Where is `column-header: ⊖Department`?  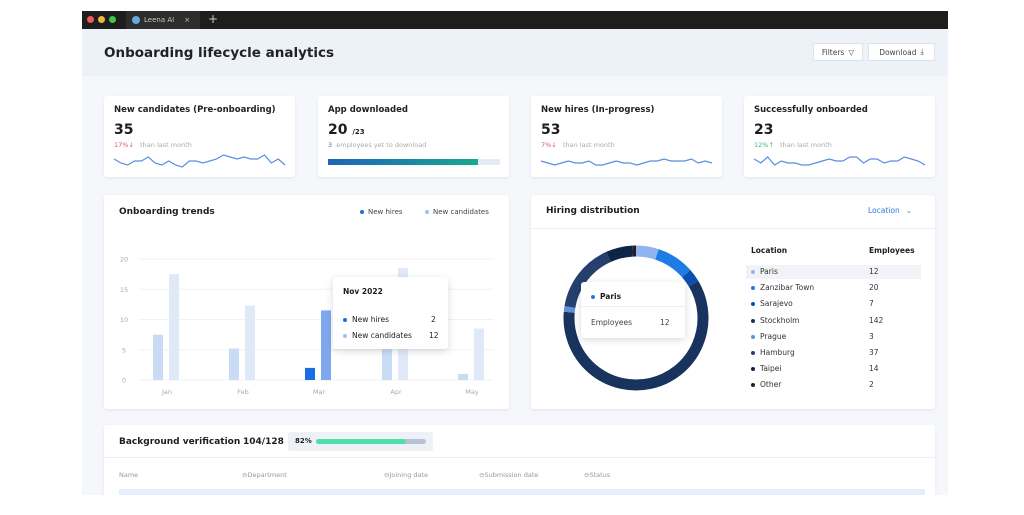
column-header: ⊖Department is located at coordinates (264, 475).